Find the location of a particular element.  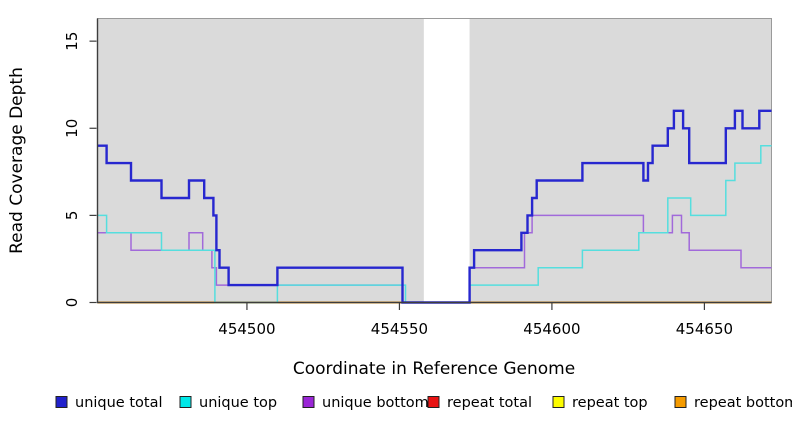

legend-item-repeat-total: repeat total is located at coordinates (479, 403).